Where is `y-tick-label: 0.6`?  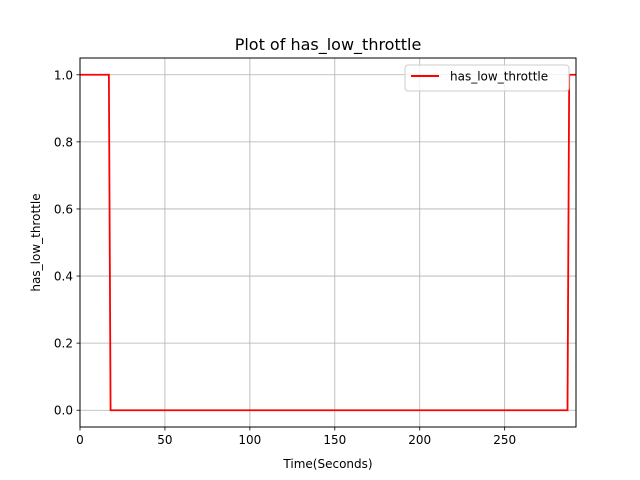
y-tick-label: 0.6 is located at coordinates (63, 209).